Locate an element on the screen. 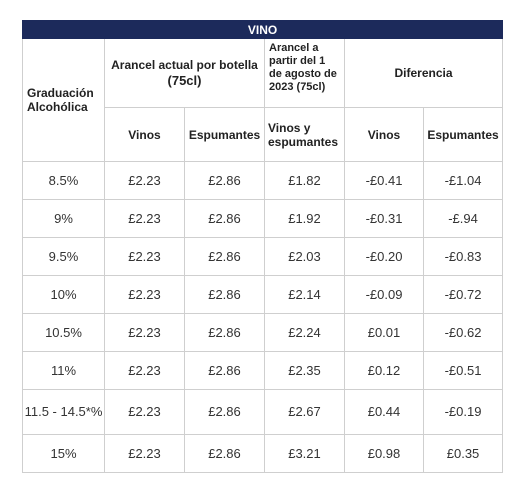  cell-nuevo: £2.67 is located at coordinates (304, 412).